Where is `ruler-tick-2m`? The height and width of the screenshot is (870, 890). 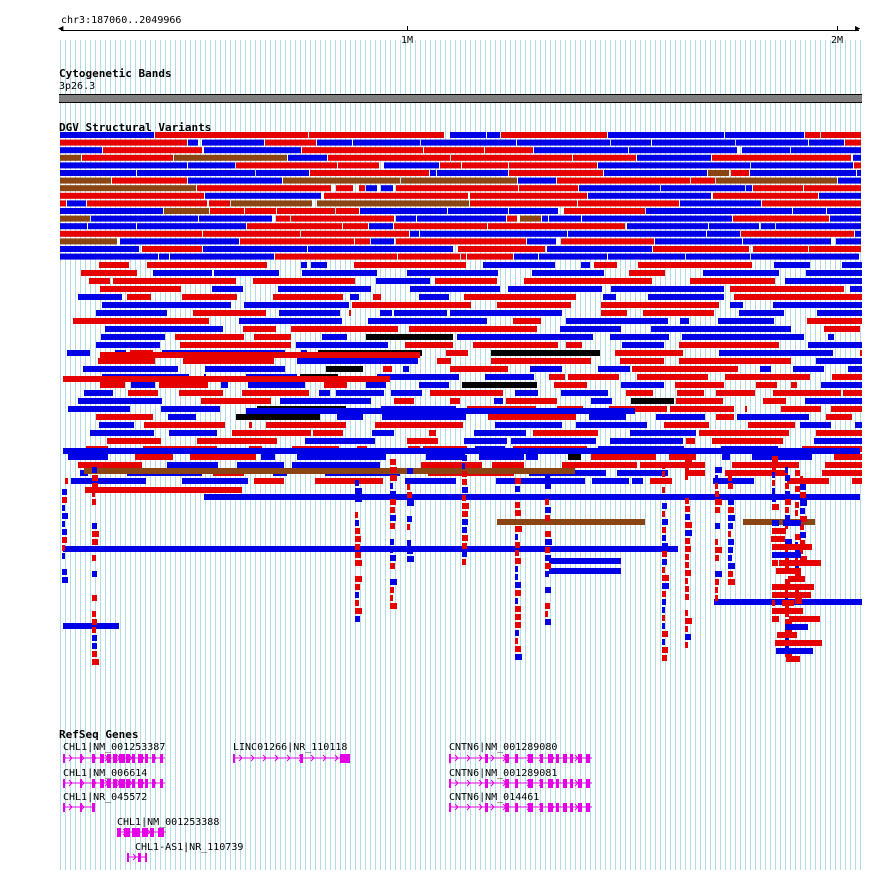 ruler-tick-2m is located at coordinates (837, 28).